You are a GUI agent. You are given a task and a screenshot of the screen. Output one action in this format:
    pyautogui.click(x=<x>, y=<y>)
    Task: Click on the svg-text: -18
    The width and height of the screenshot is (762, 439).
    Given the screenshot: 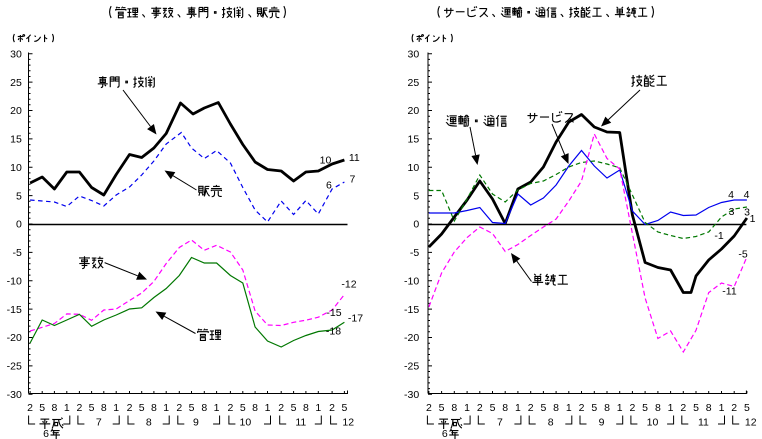 What is the action you would take?
    pyautogui.click(x=333, y=332)
    